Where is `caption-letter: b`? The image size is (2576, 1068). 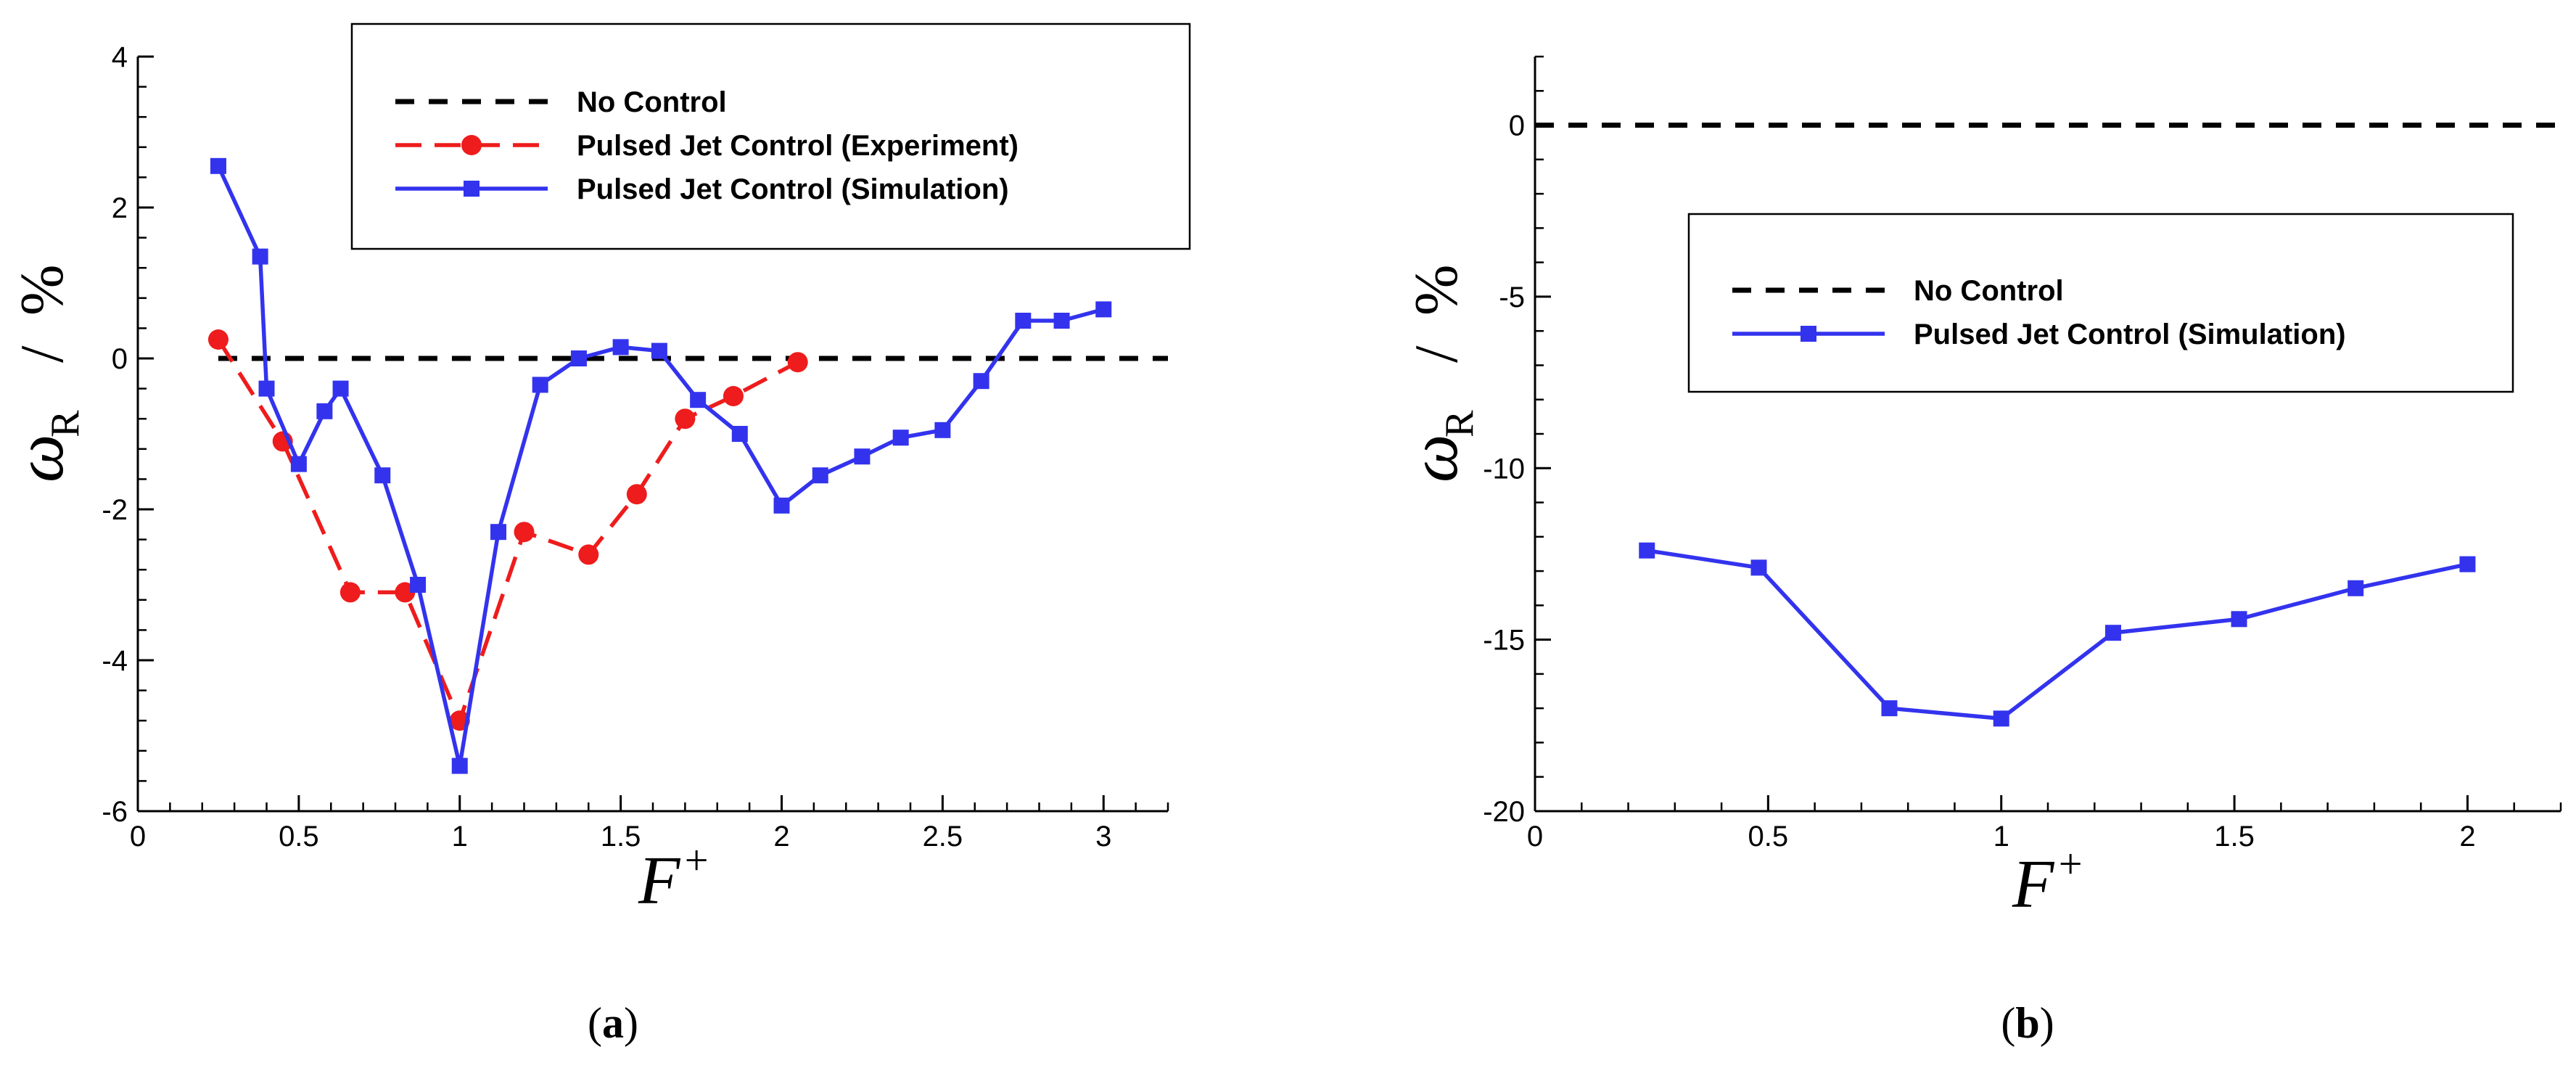
caption-letter: b is located at coordinates (2027, 1023).